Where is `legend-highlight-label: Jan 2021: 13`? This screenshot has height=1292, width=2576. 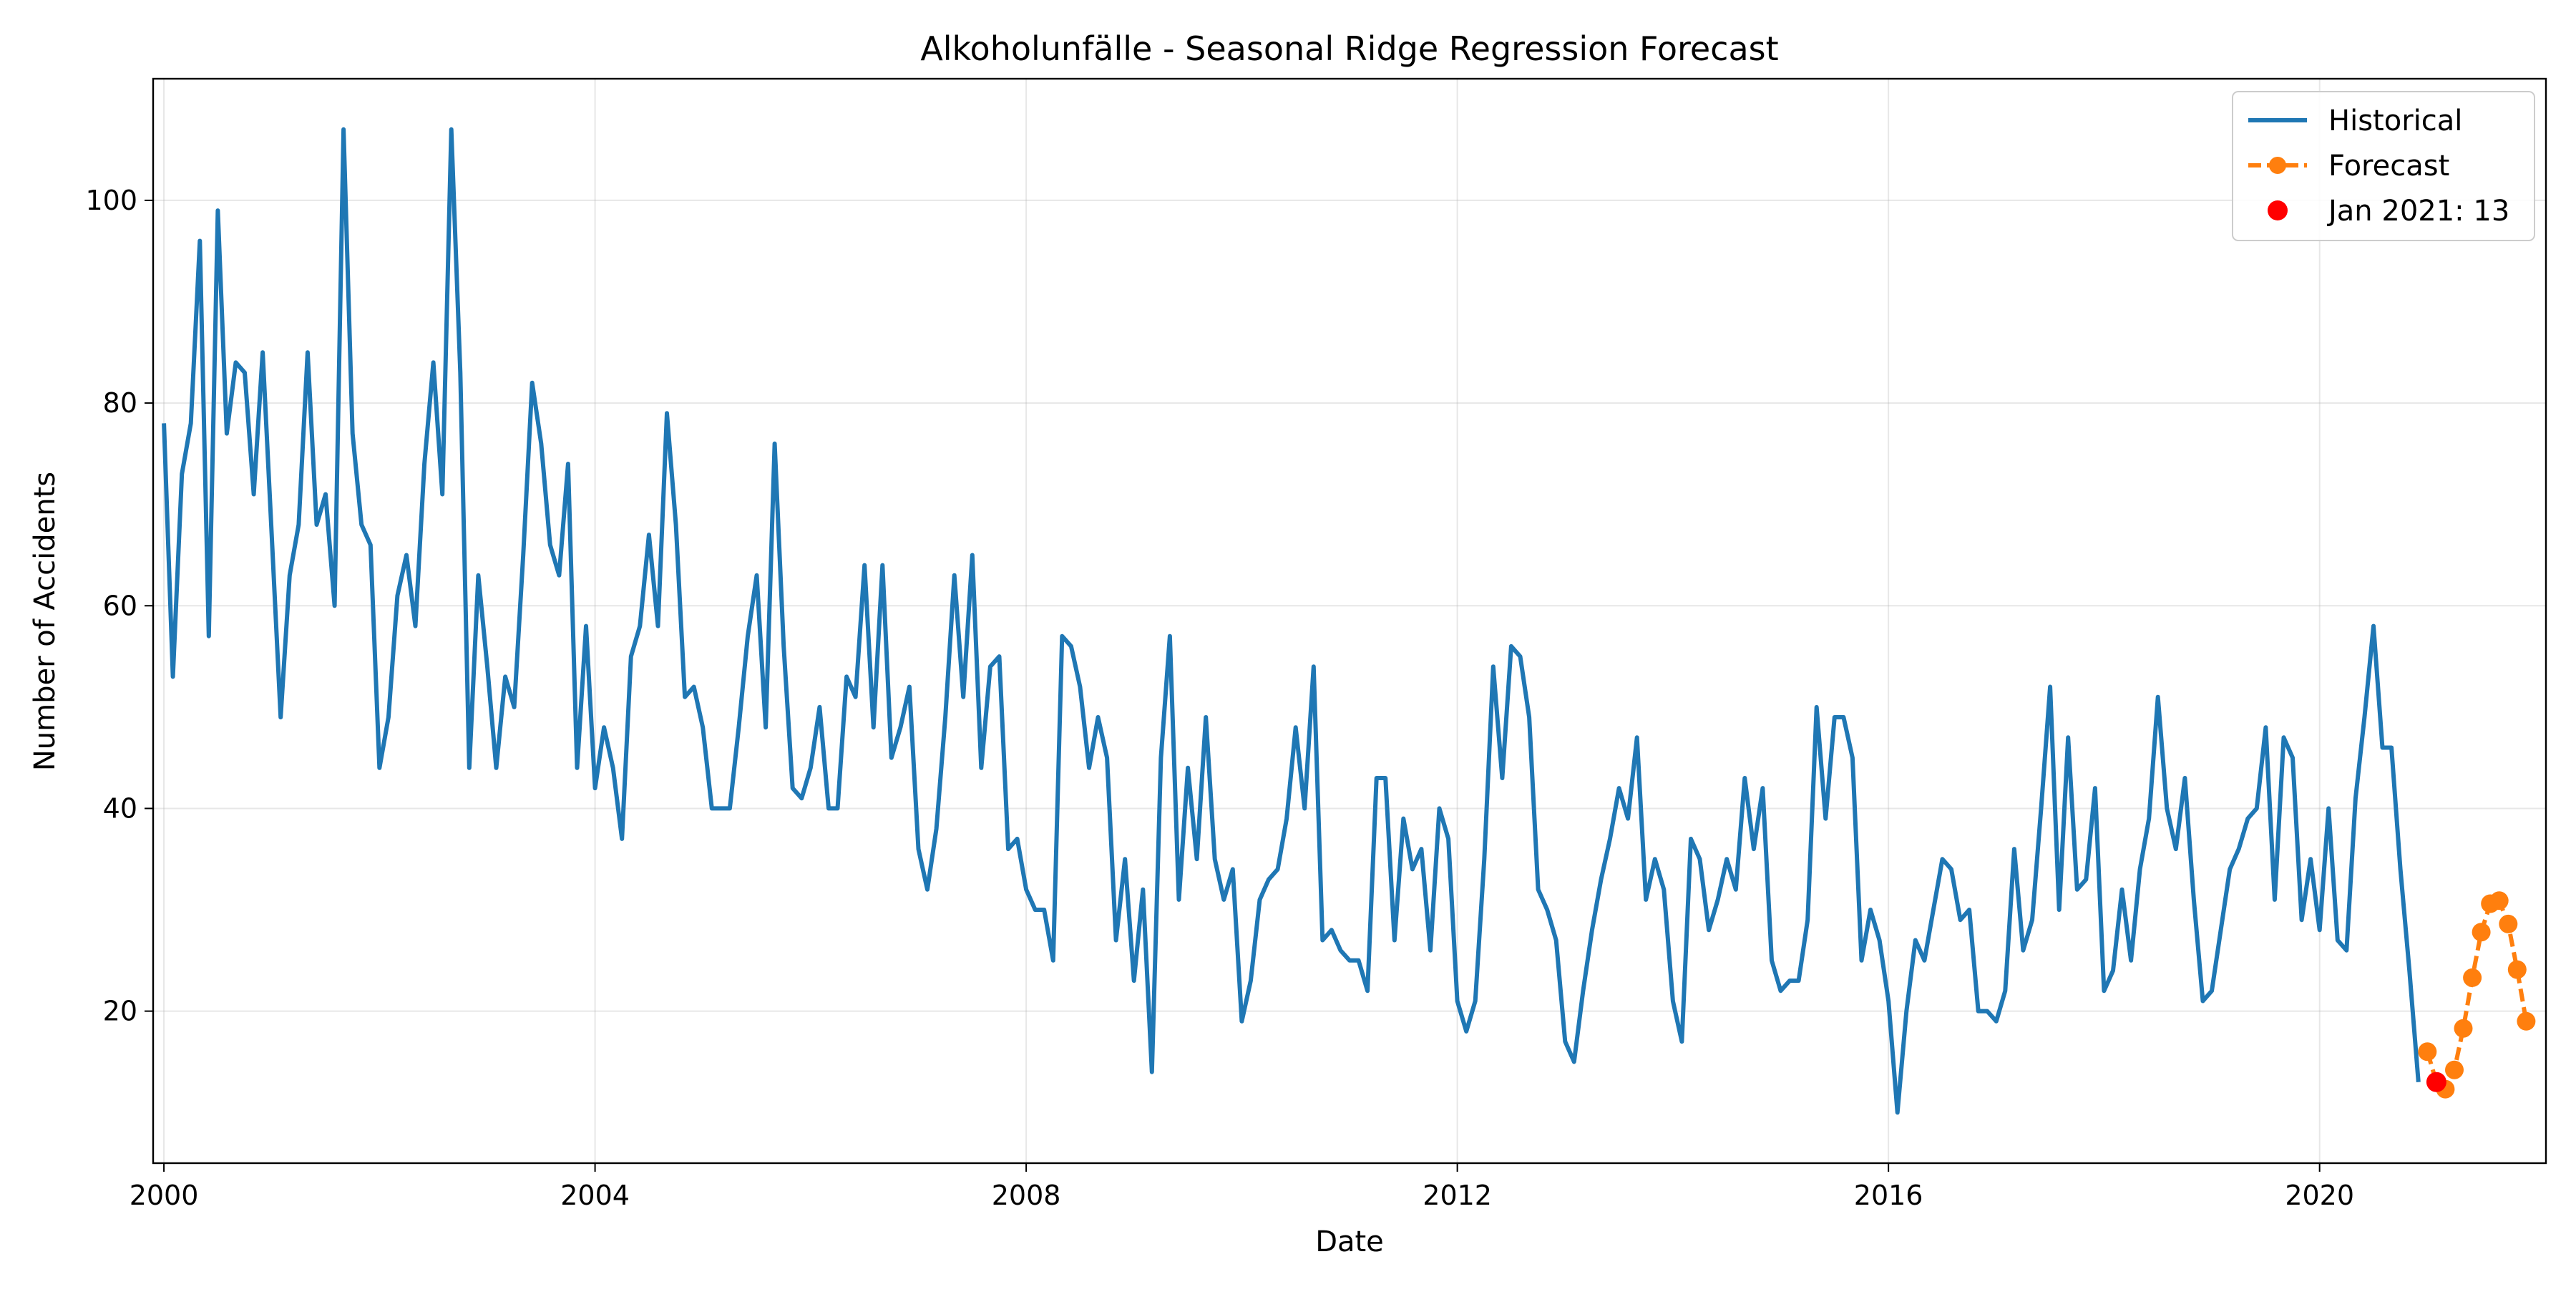
legend-highlight-label: Jan 2021: 13 is located at coordinates (2417, 211).